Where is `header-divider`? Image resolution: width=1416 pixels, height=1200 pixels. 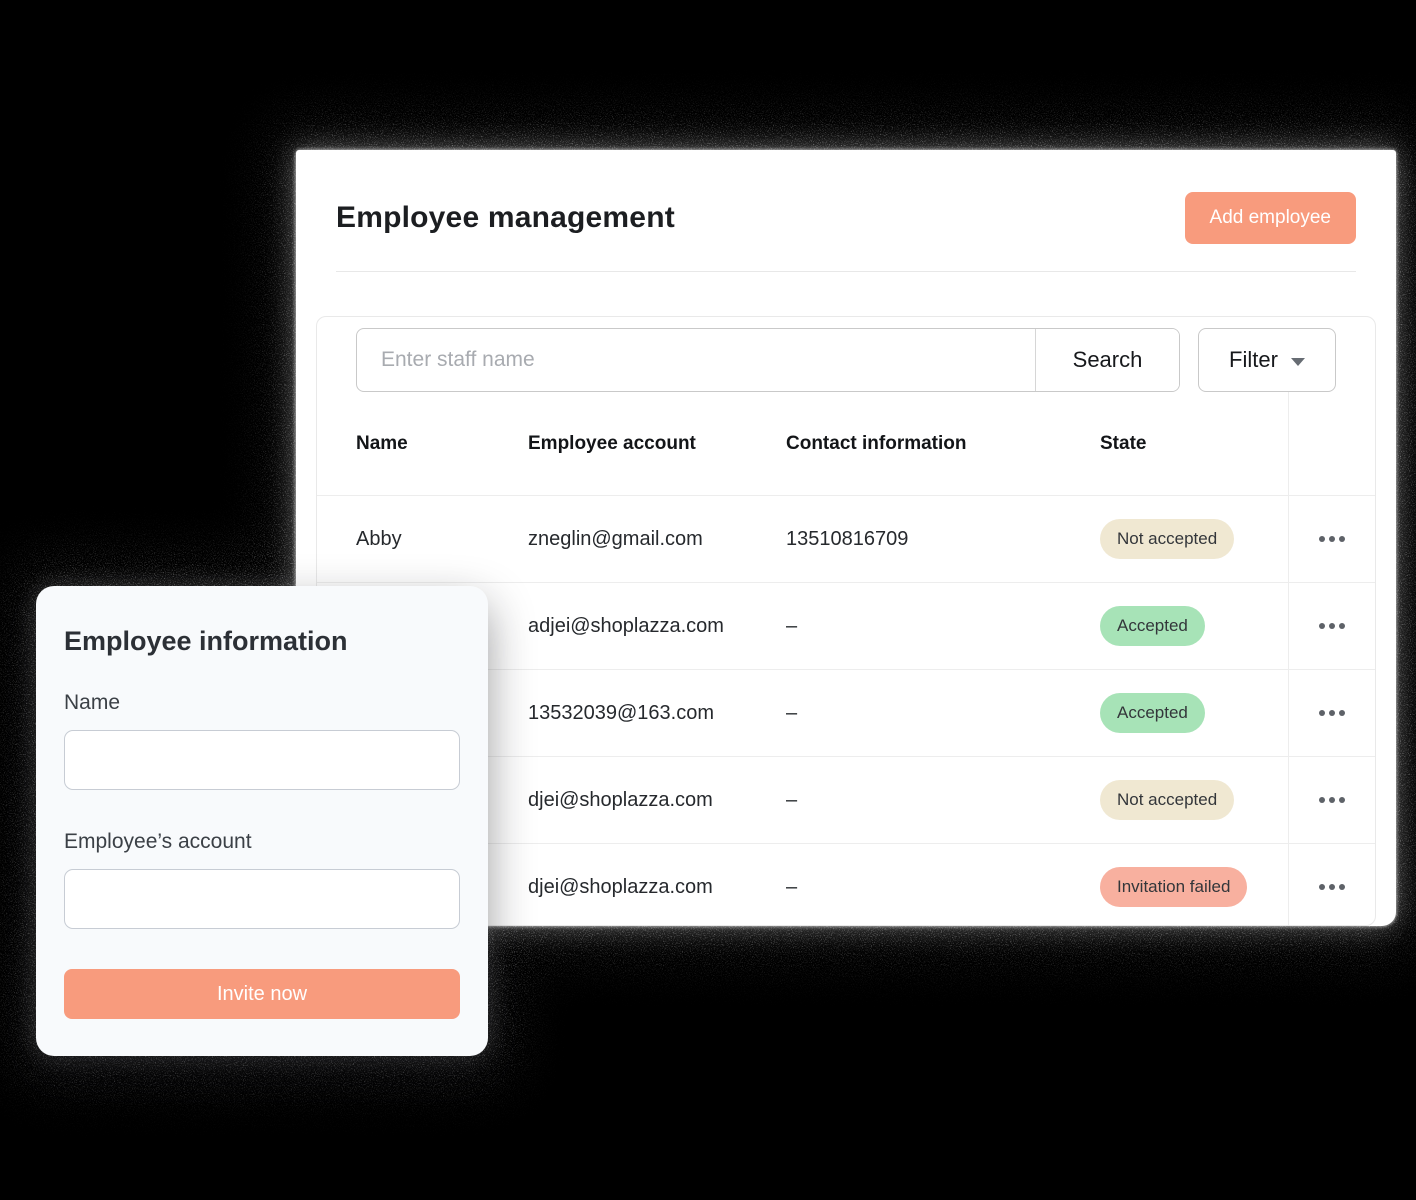
header-divider is located at coordinates (846, 271).